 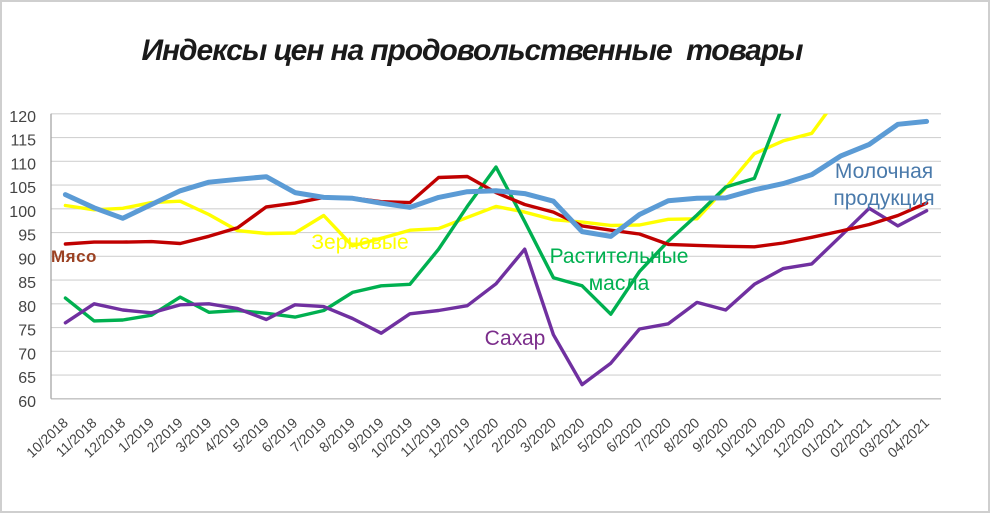 I want to click on svg-text: Растительные, so click(x=619, y=256).